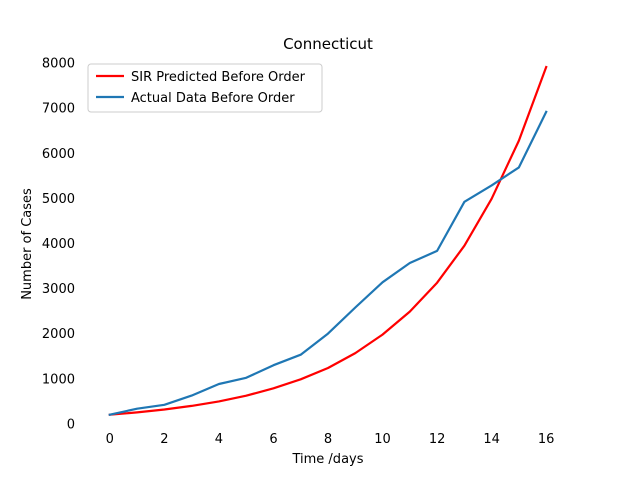  What do you see at coordinates (382, 439) in the screenshot?
I see `x-tick-label: 10` at bounding box center [382, 439].